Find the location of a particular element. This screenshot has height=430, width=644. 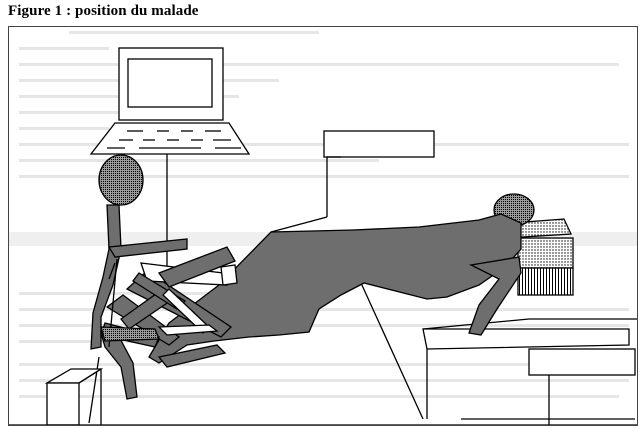

laptop-keyboard is located at coordinates (170, 138).